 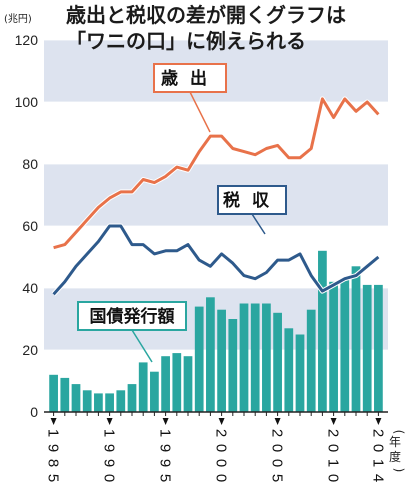 I want to click on bonds-label-box, so click(x=132, y=316).